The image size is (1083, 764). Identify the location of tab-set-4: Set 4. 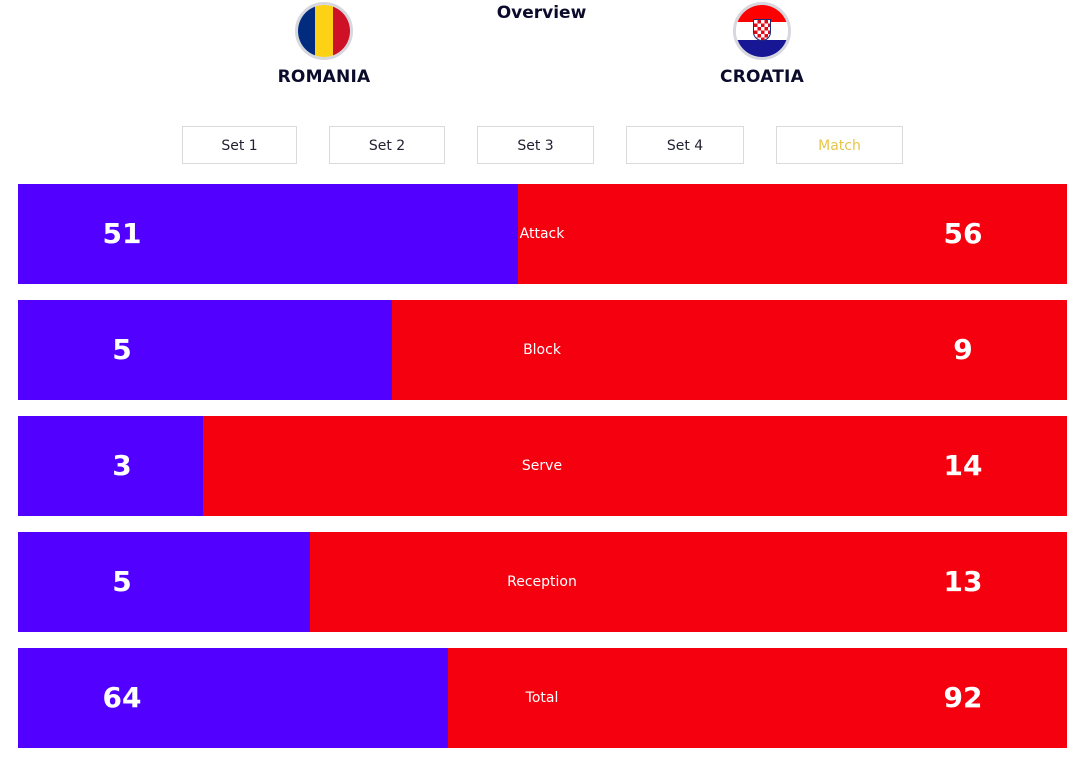
(685, 145).